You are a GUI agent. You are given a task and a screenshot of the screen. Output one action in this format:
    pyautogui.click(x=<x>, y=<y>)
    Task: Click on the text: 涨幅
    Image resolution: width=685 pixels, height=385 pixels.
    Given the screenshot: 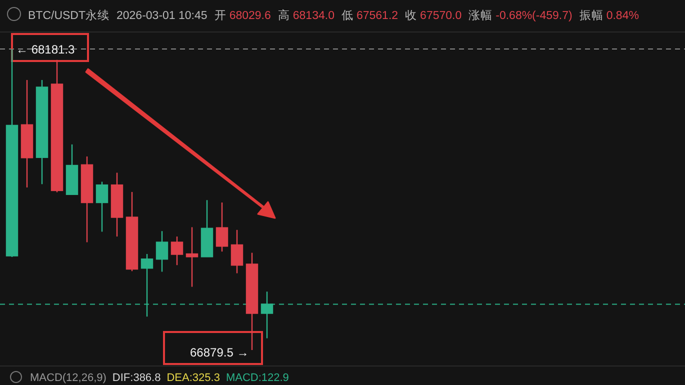 What is the action you would take?
    pyautogui.click(x=480, y=15)
    